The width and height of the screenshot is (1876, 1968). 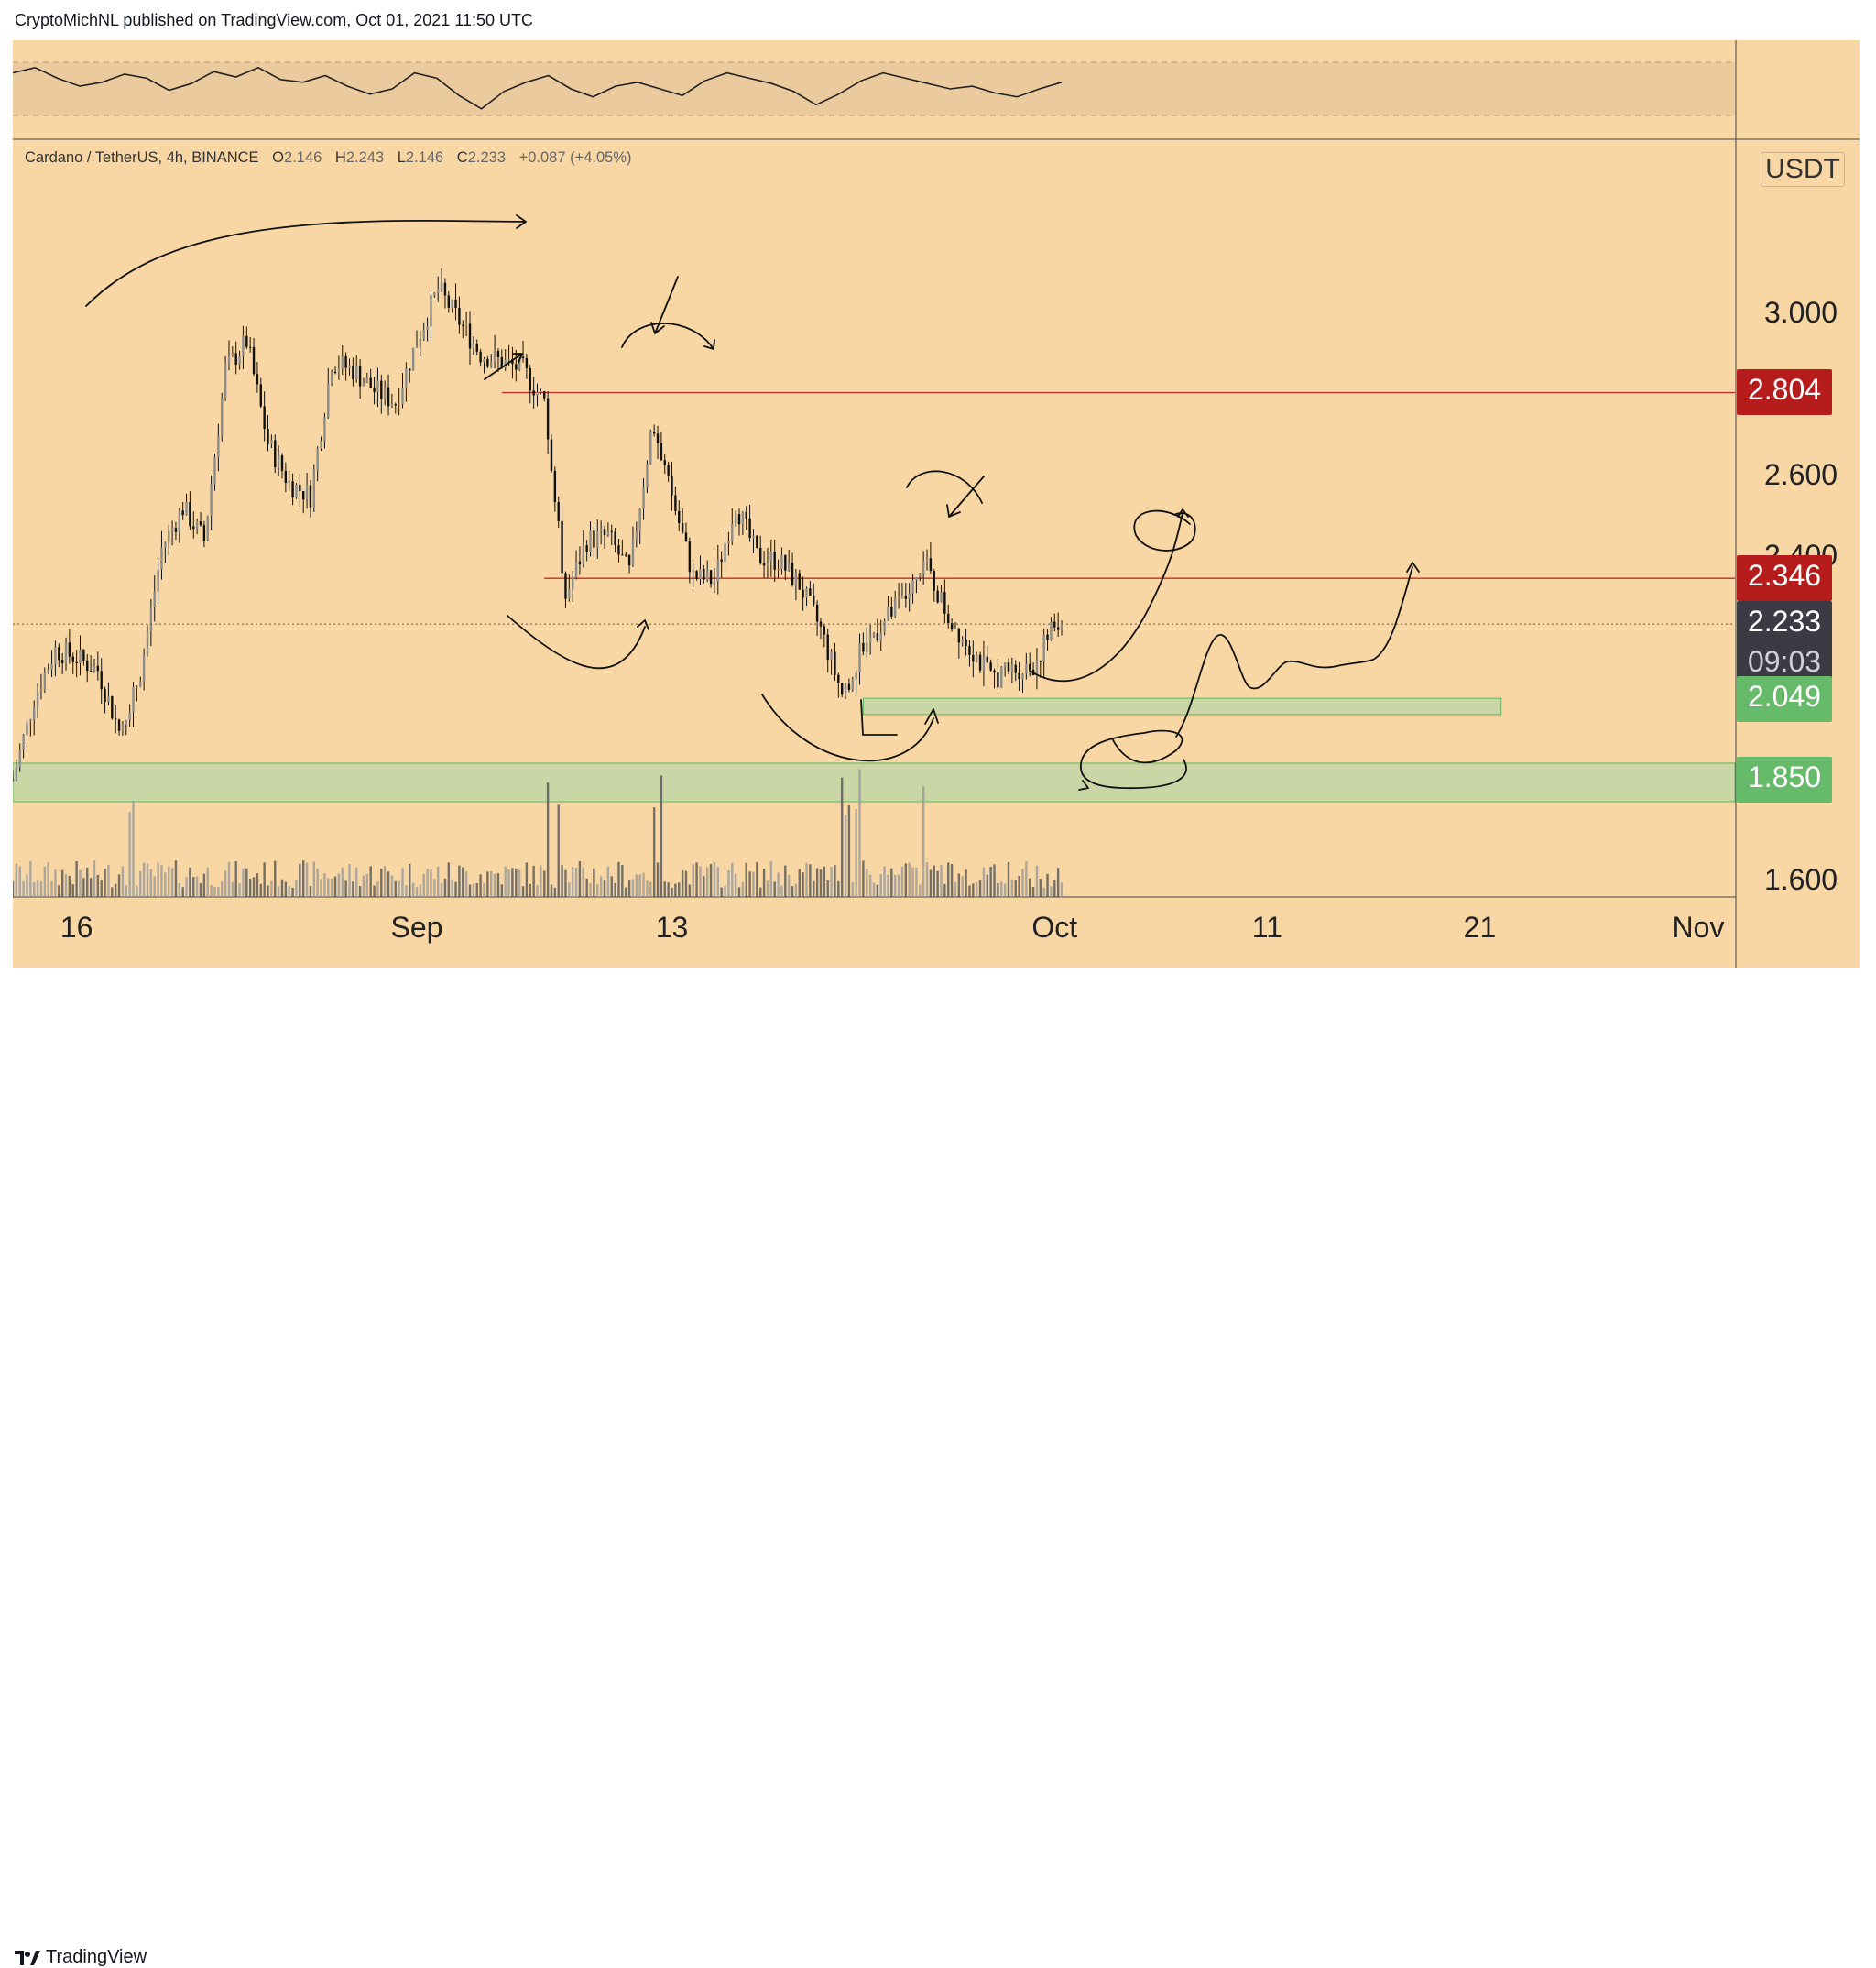 What do you see at coordinates (1480, 928) in the screenshot?
I see `time-tick-label: 21` at bounding box center [1480, 928].